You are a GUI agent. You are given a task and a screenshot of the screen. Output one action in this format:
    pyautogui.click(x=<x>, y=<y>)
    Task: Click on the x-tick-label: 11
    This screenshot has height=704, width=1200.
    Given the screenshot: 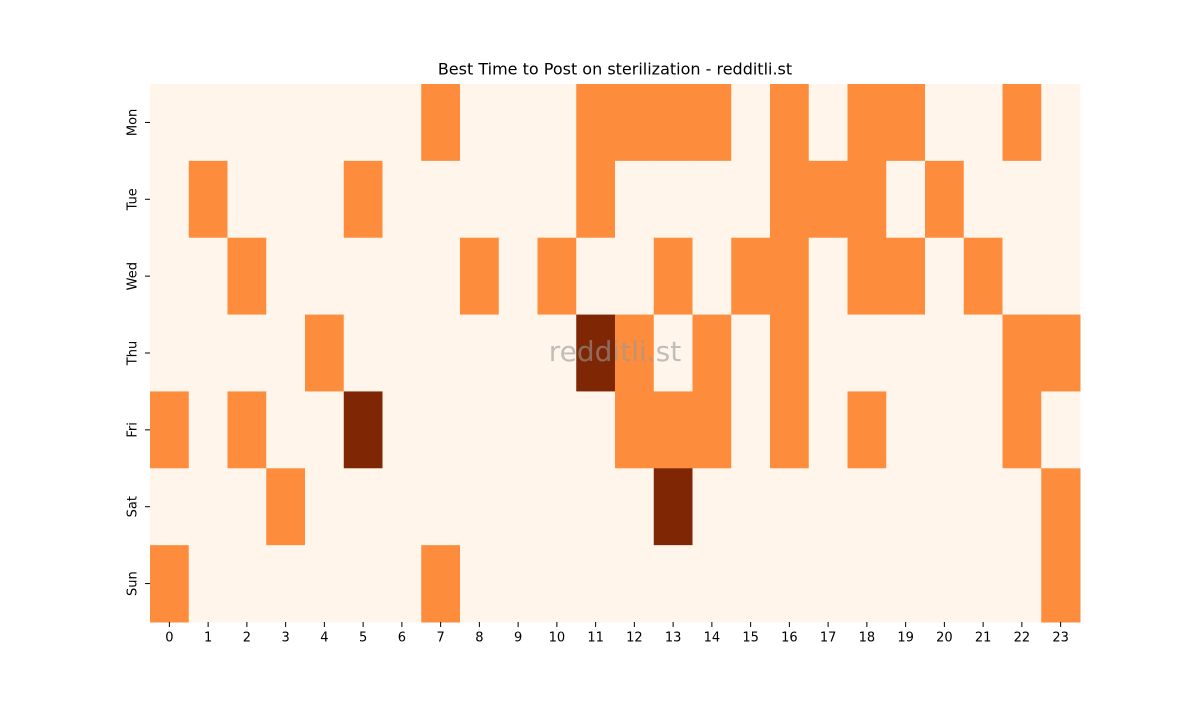 What is the action you would take?
    pyautogui.click(x=595, y=638)
    